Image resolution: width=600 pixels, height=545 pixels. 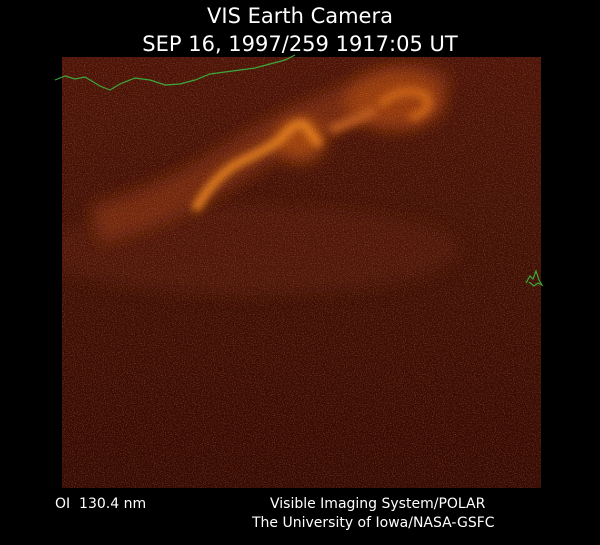 What do you see at coordinates (534, 278) in the screenshot?
I see `limb-fragment` at bounding box center [534, 278].